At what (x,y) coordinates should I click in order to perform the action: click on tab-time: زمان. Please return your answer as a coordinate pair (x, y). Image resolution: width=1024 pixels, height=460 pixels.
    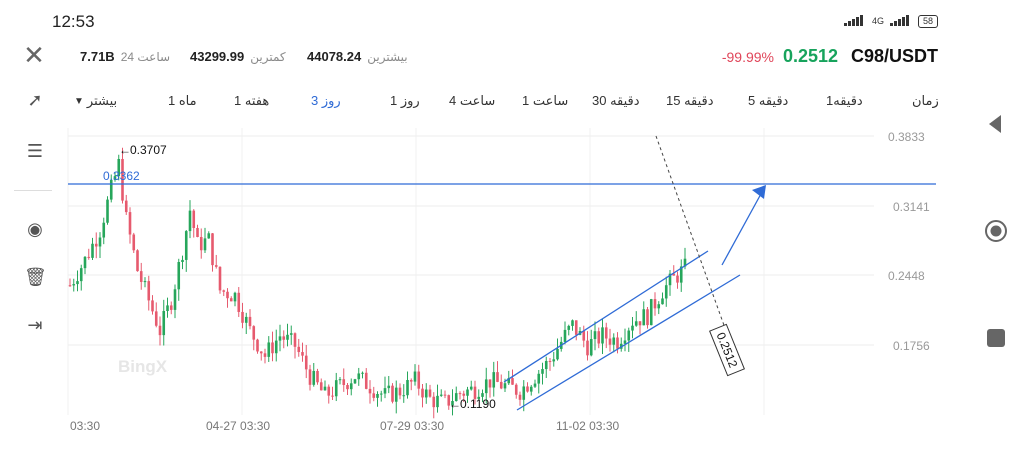
    Looking at the image, I should click on (925, 100).